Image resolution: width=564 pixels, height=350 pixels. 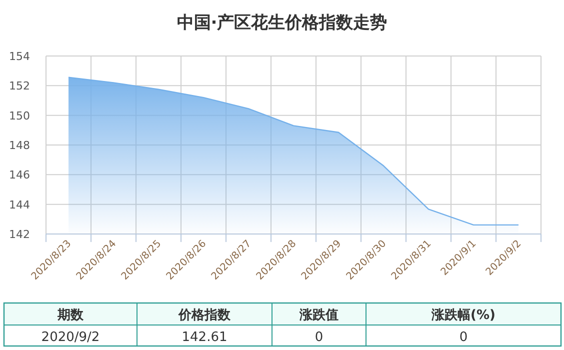 I want to click on y-tick-label: 144, so click(x=19, y=205).